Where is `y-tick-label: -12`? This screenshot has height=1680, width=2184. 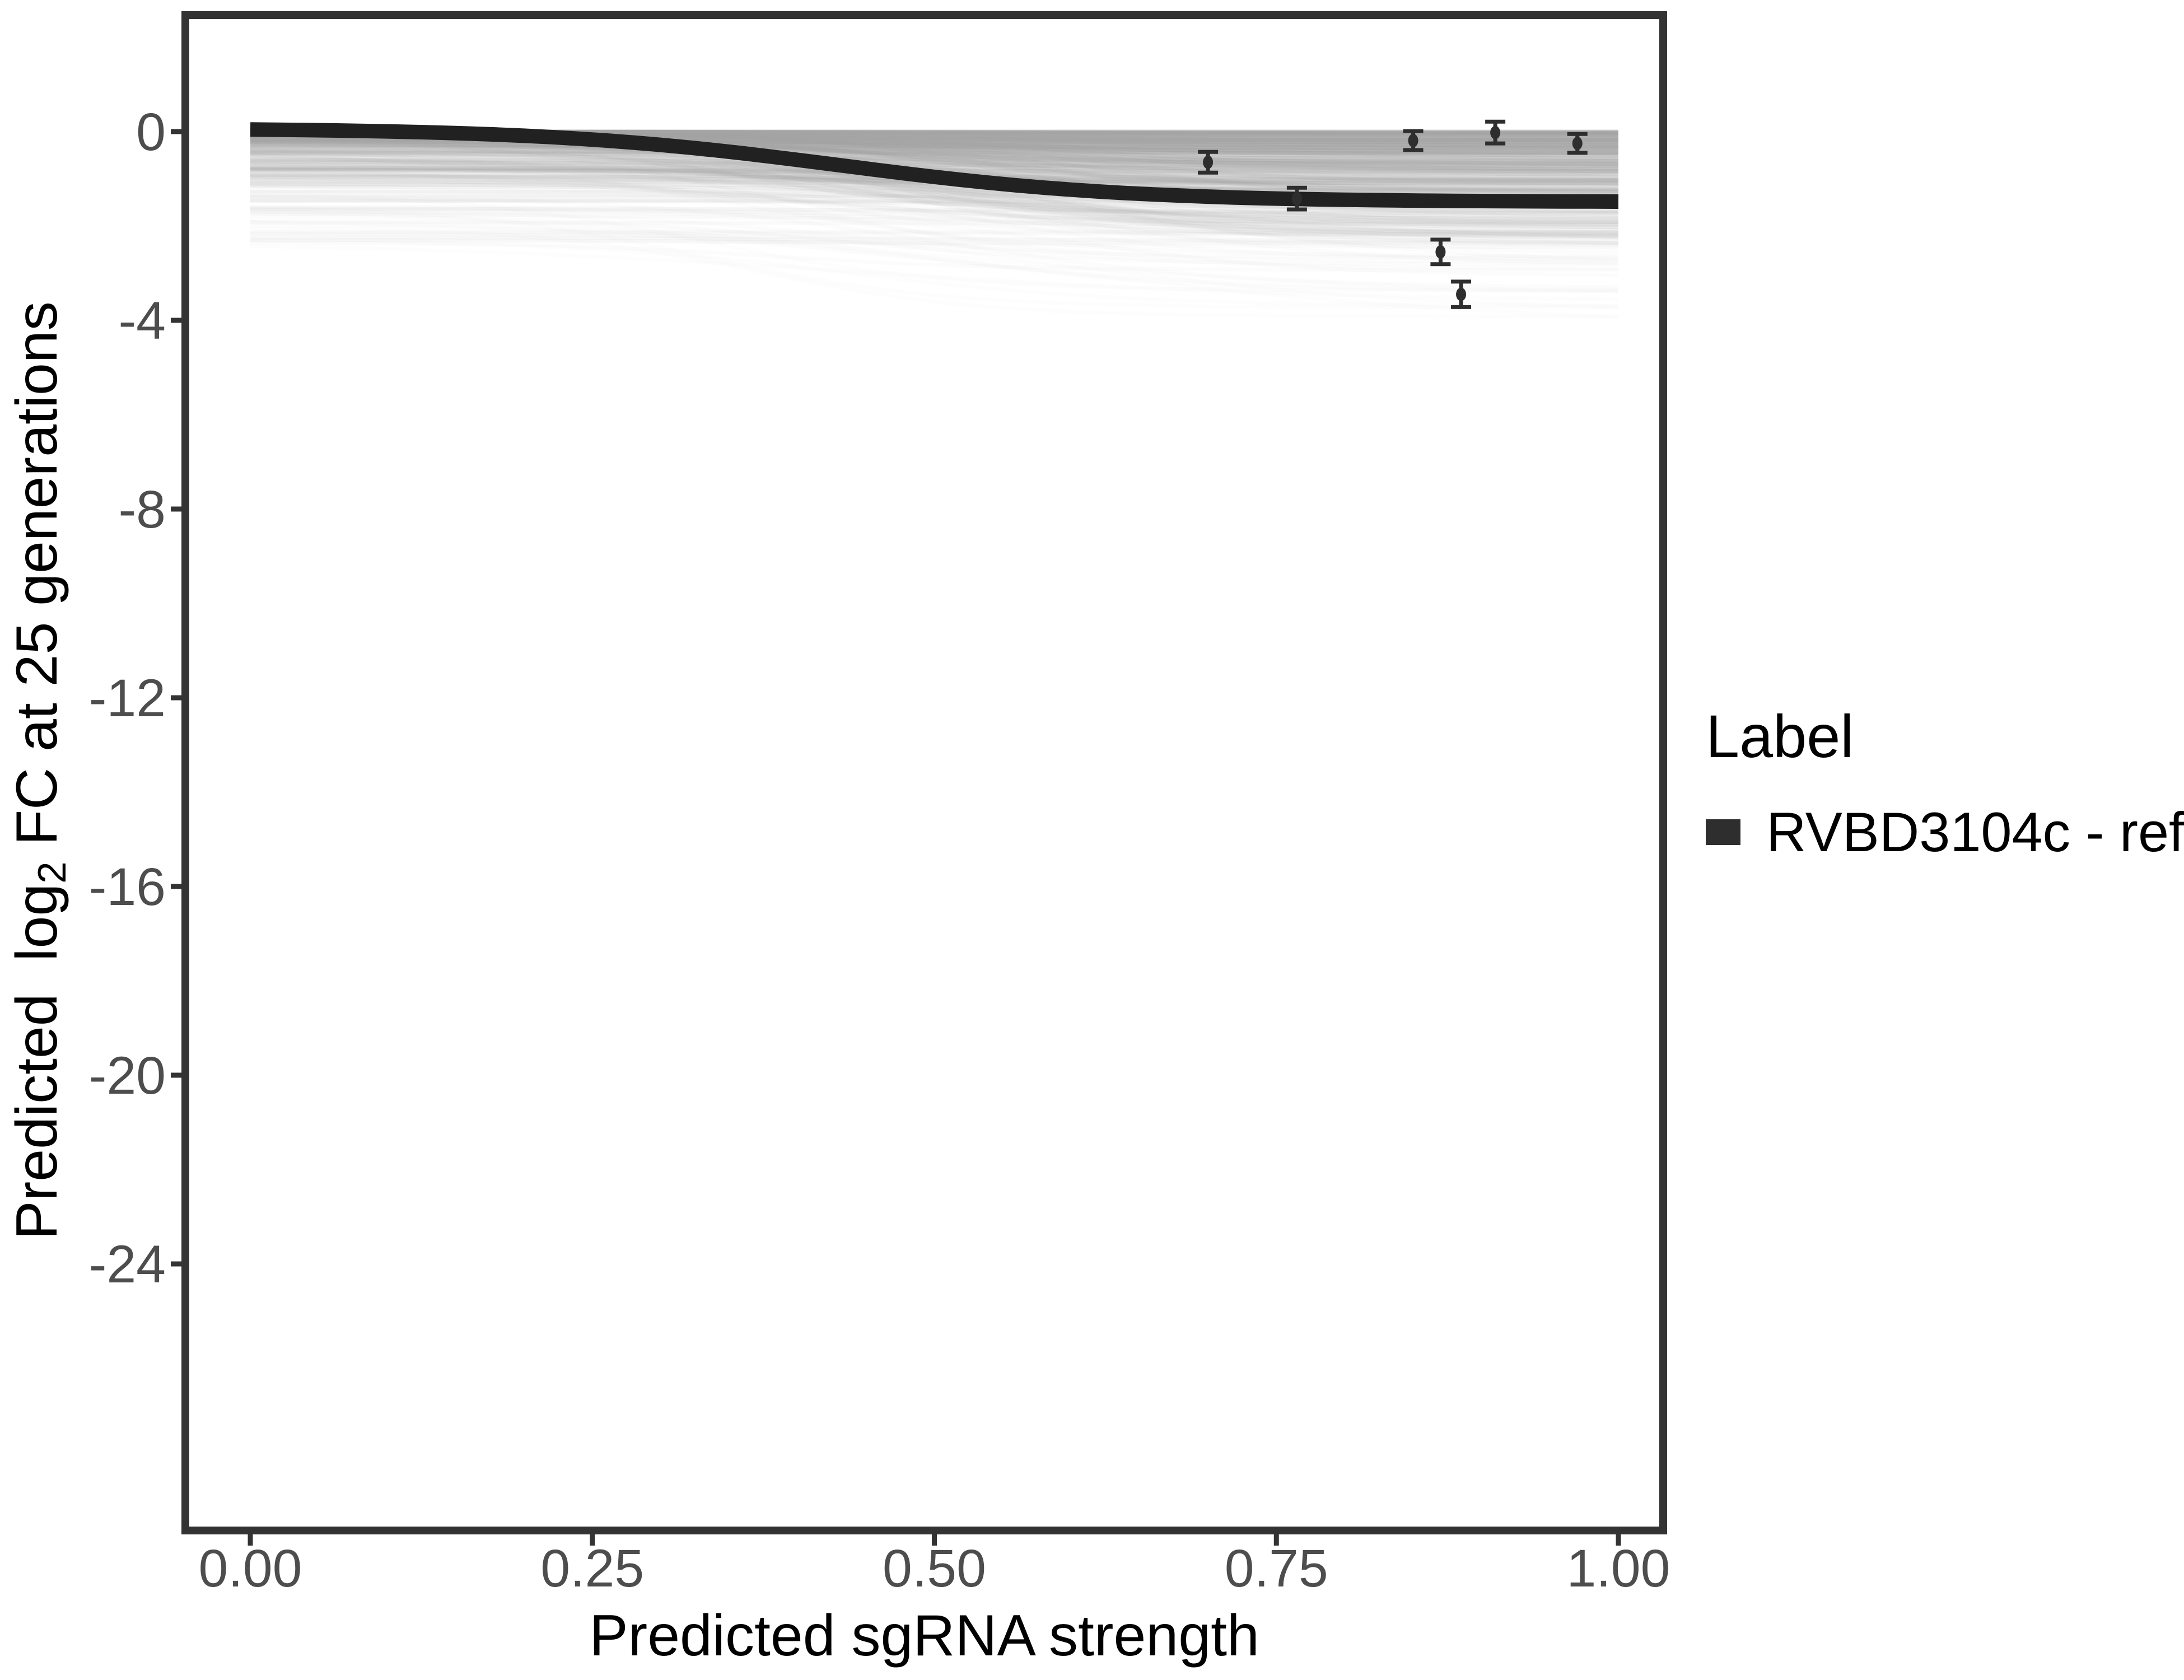 y-tick-label: -12 is located at coordinates (128, 699).